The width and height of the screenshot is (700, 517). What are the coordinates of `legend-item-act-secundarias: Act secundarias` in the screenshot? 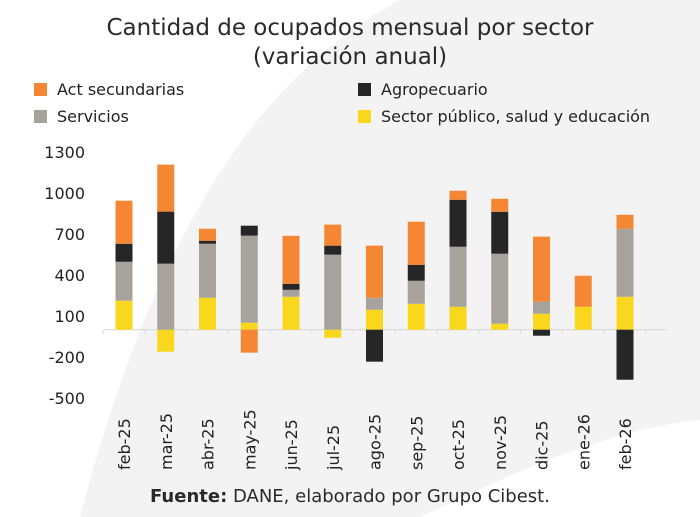 It's located at (109, 89).